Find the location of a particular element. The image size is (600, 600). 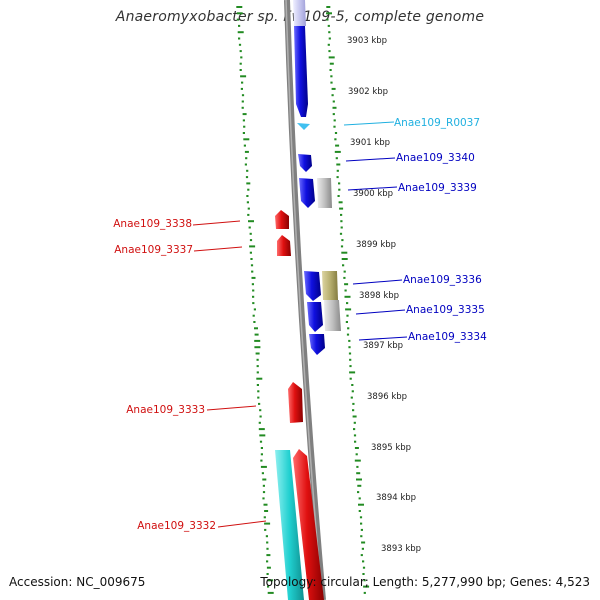

gene-label-anae109-3334: Anae109_3334 is located at coordinates (447, 337).